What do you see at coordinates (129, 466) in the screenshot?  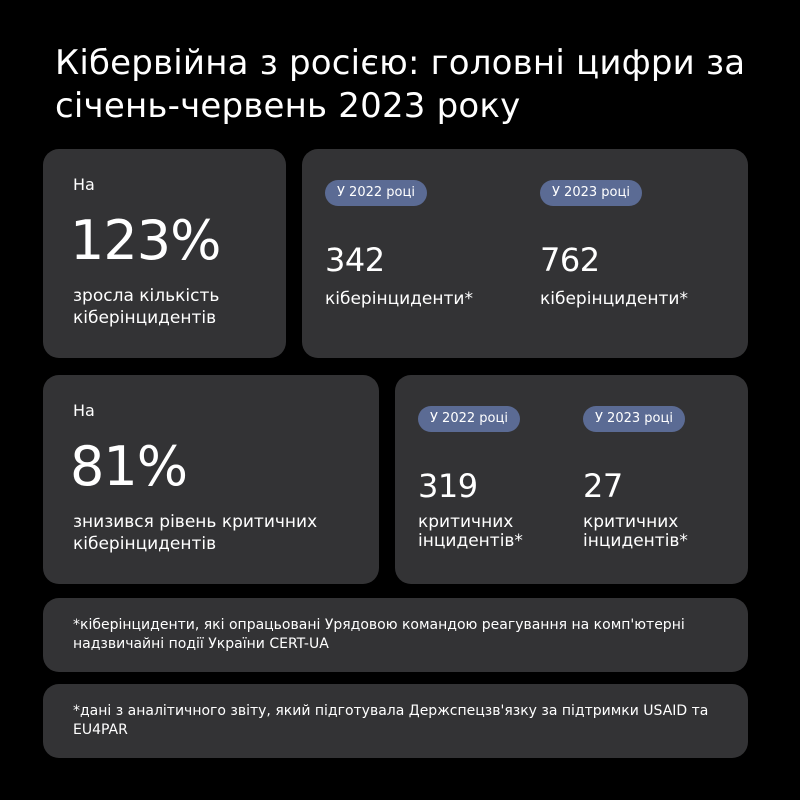 I see `decrease-value: 81%` at bounding box center [129, 466].